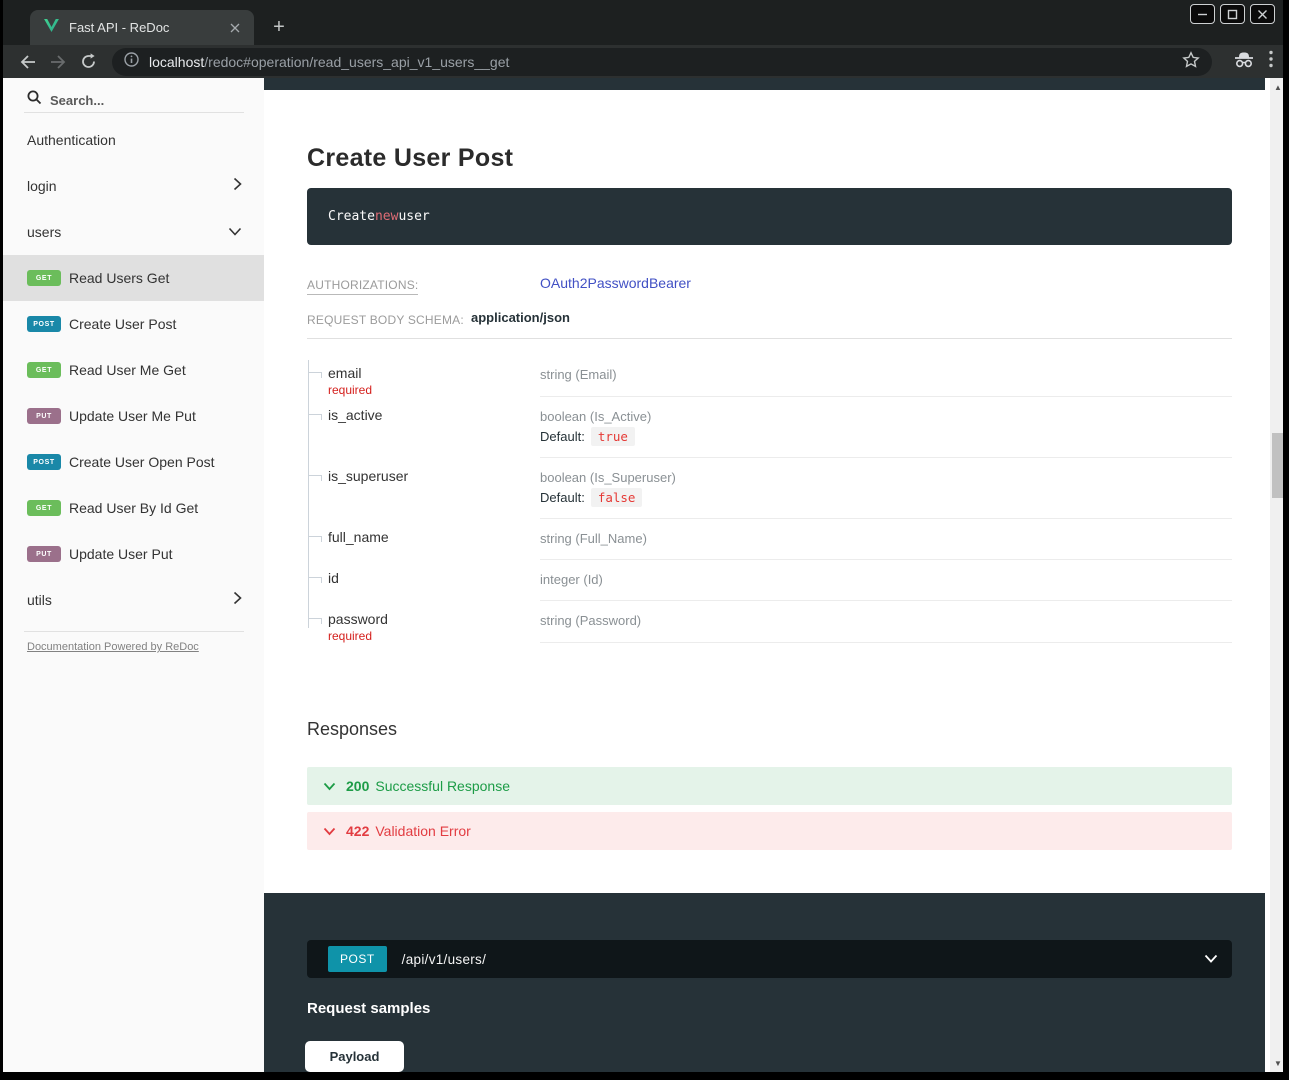 The width and height of the screenshot is (1289, 1080). I want to click on window-close-button, so click(1262, 14).